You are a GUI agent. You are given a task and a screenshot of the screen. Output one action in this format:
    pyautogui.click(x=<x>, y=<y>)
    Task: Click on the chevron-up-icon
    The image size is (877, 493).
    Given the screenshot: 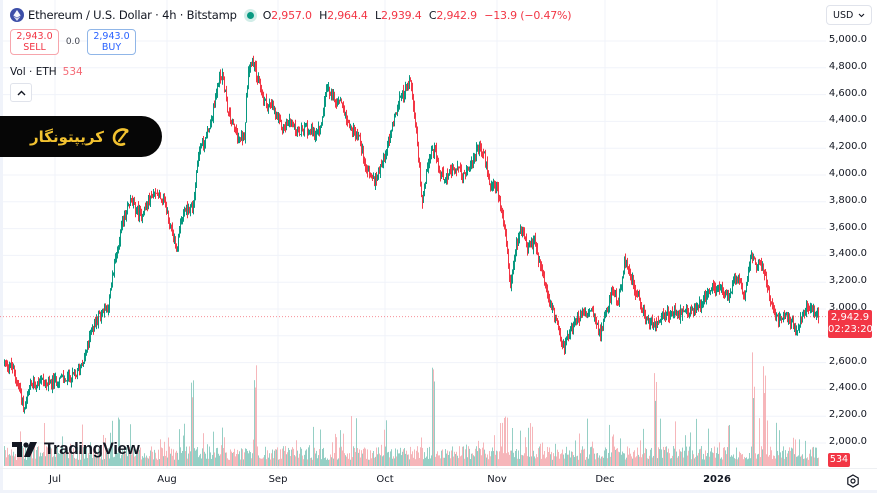 What is the action you would take?
    pyautogui.click(x=21, y=92)
    